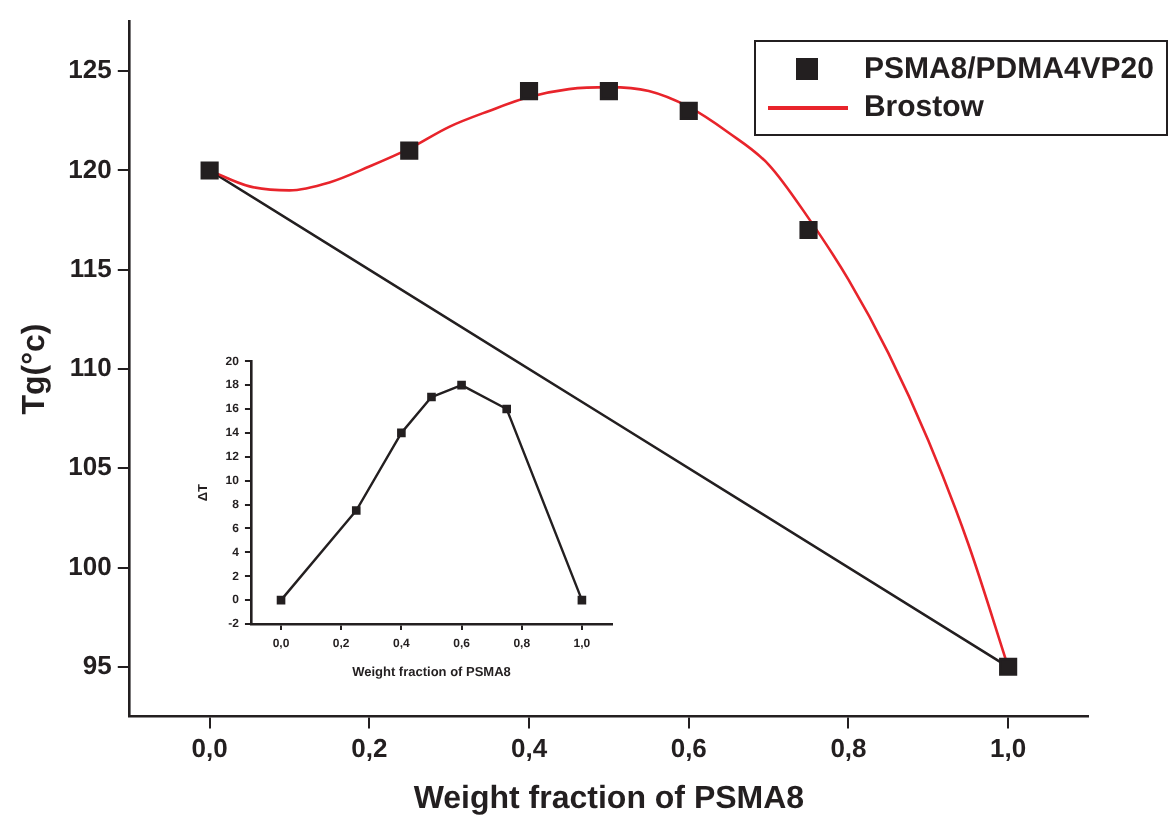 The width and height of the screenshot is (1168, 830). I want to click on x-tick-label: 0,0, so click(209, 748).